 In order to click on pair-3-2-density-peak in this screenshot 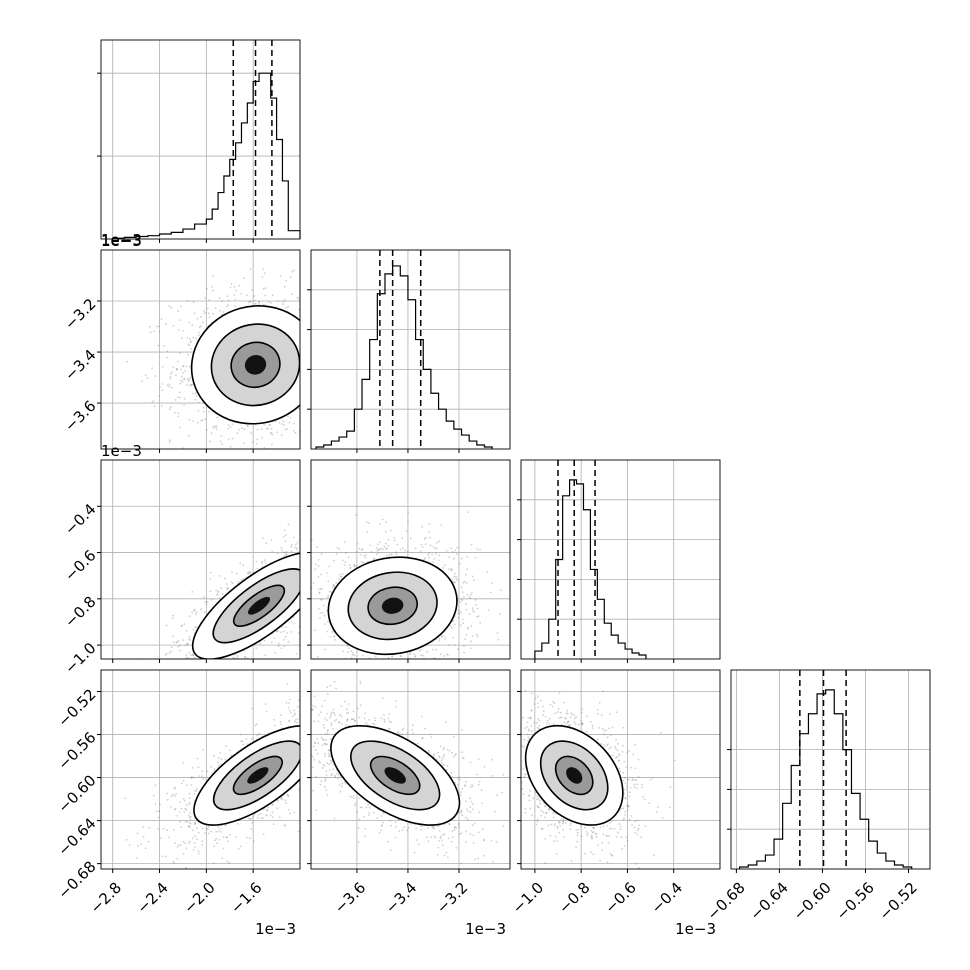, I will do `click(574, 775)`.